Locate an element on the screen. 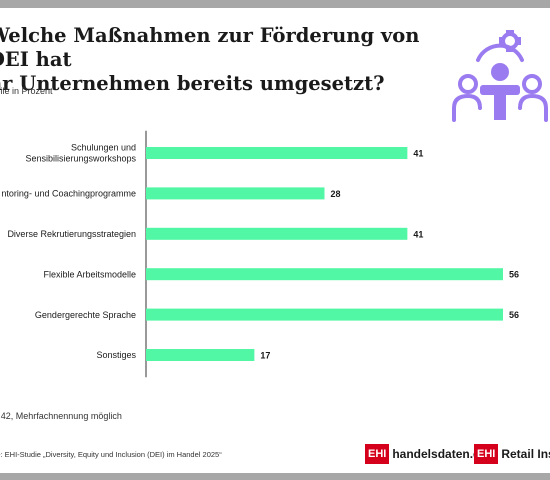 This screenshot has height=480, width=550. retail-institute-logo: EHI Retail Instit is located at coordinates (512, 454).